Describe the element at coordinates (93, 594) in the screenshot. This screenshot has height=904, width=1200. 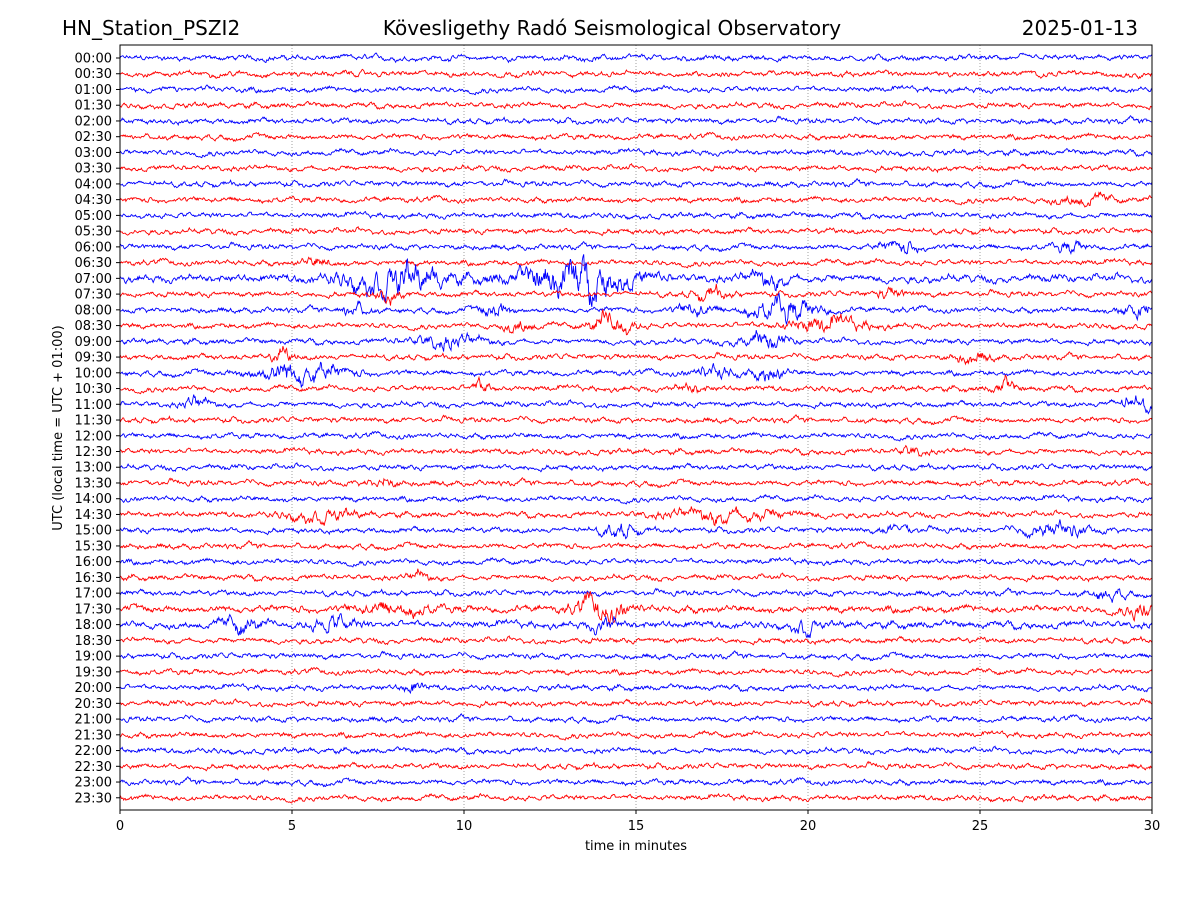
I see `y-tick-label: 17:00` at that location.